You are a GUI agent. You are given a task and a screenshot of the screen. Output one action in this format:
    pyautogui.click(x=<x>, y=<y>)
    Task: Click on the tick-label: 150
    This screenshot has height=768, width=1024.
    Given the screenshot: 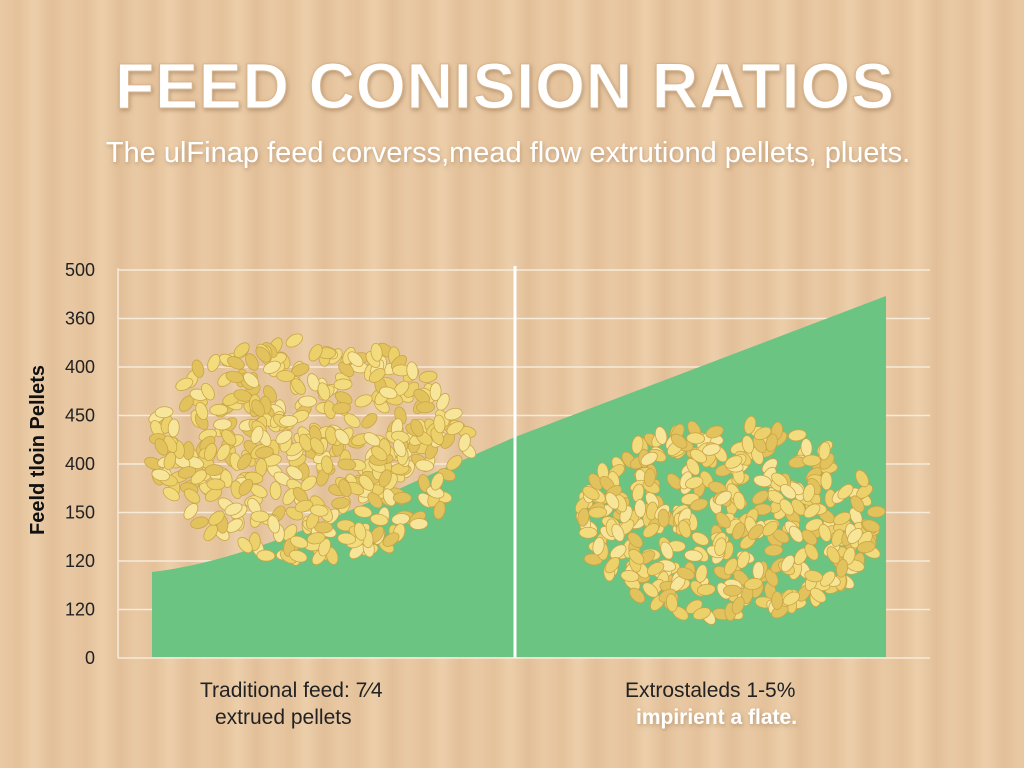 What is the action you would take?
    pyautogui.click(x=80, y=513)
    